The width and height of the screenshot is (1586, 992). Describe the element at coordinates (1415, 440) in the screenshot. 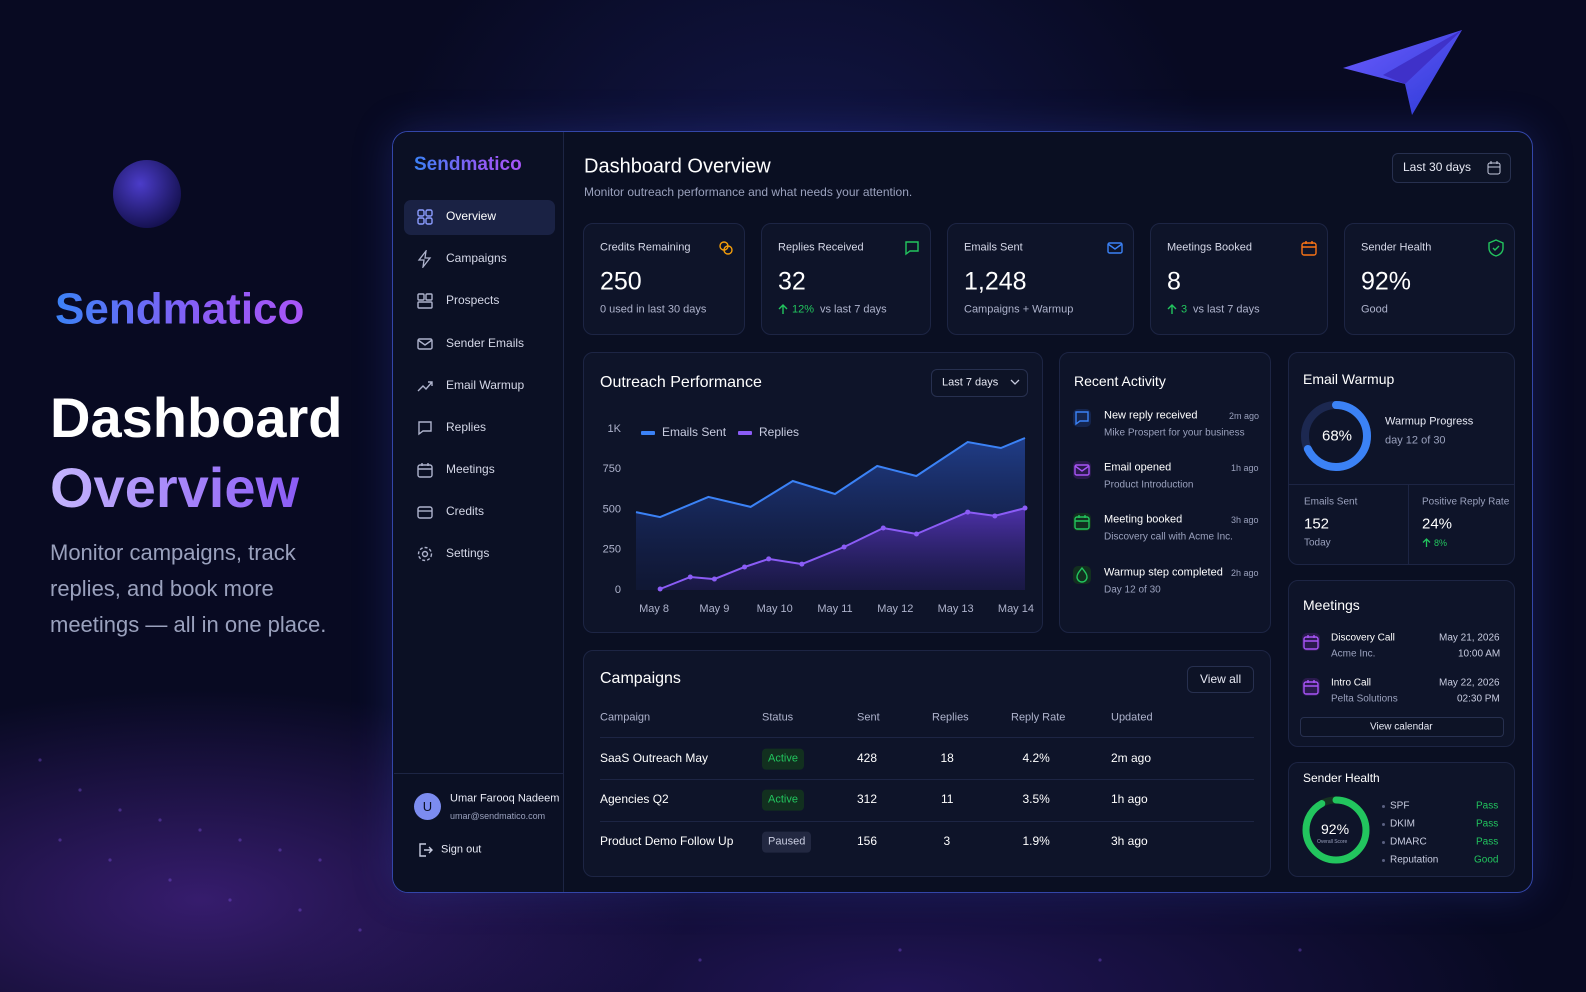

I see `warmup-progress-note: day 12 of 30` at that location.